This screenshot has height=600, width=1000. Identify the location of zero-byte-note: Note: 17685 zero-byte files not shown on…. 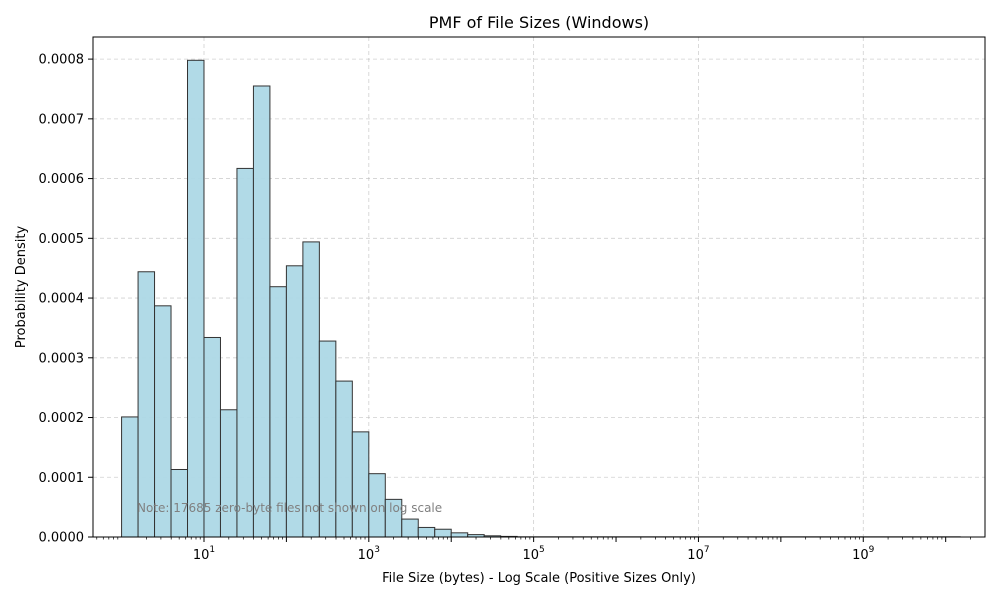
(289, 508).